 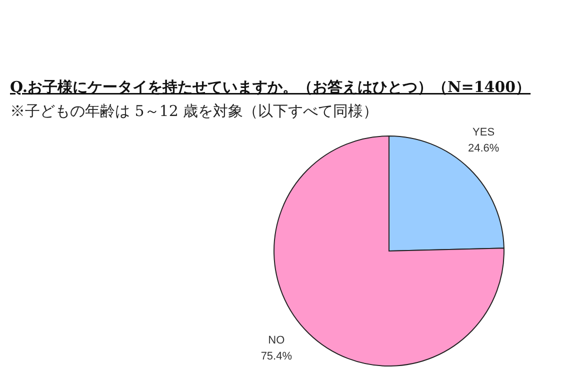 I want to click on chart-subtitle: ※子どもの年齢は 5～12 歳を対象（以下すべて同様）, so click(x=194, y=111).